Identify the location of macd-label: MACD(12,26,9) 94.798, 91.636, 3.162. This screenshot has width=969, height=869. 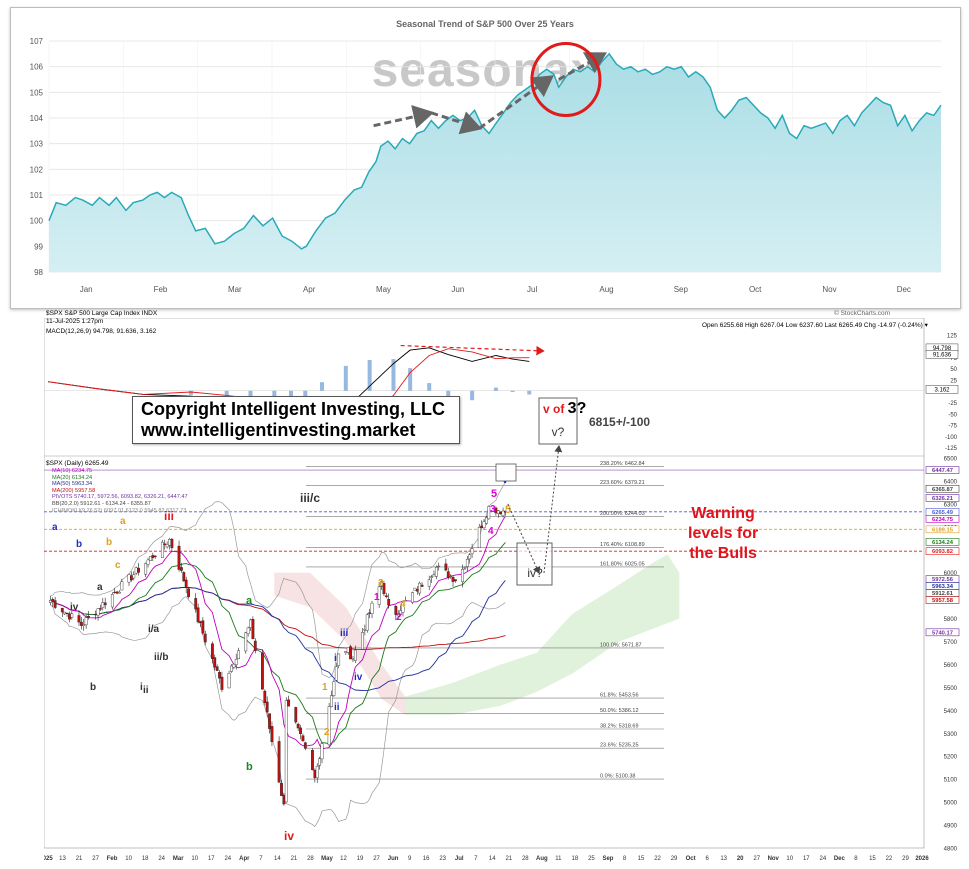
(101, 331).